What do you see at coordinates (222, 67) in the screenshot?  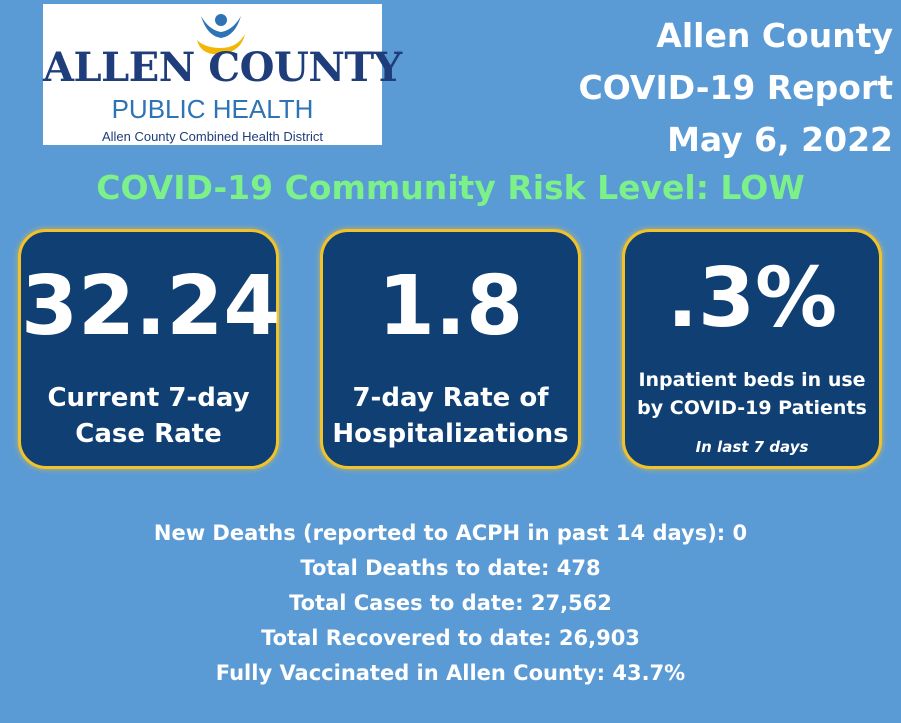 I see `logo-title: ALLEN COUNTY` at bounding box center [222, 67].